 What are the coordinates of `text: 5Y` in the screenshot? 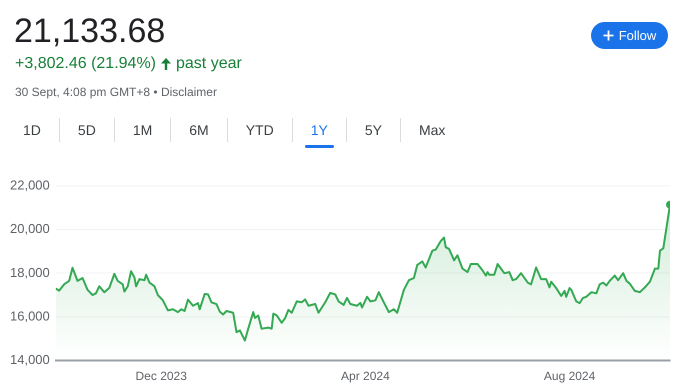 It's located at (373, 130).